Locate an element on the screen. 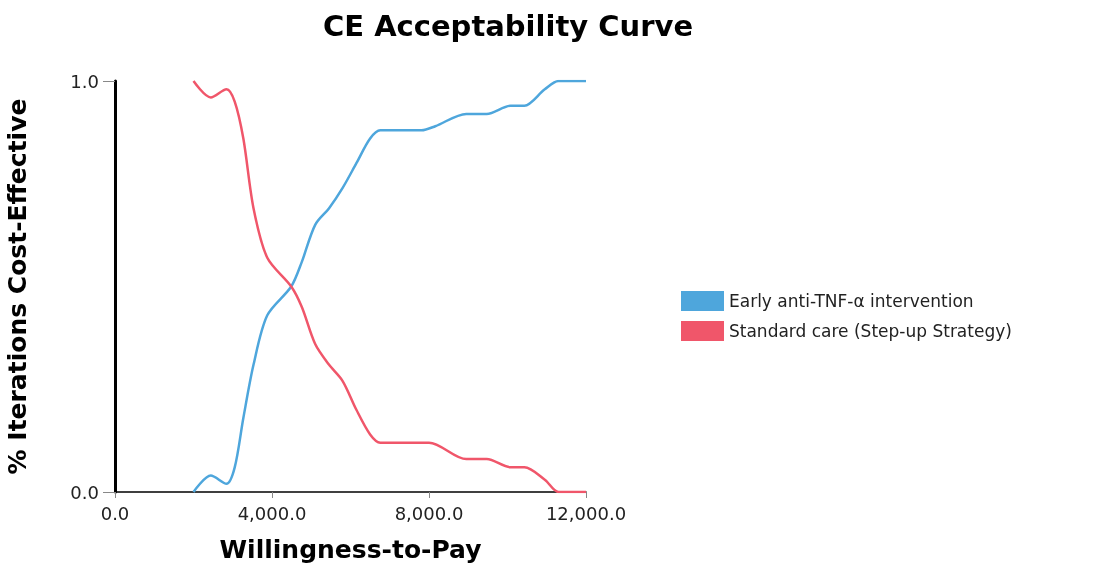  x-tick-label: 0.0 is located at coordinates (115, 513).